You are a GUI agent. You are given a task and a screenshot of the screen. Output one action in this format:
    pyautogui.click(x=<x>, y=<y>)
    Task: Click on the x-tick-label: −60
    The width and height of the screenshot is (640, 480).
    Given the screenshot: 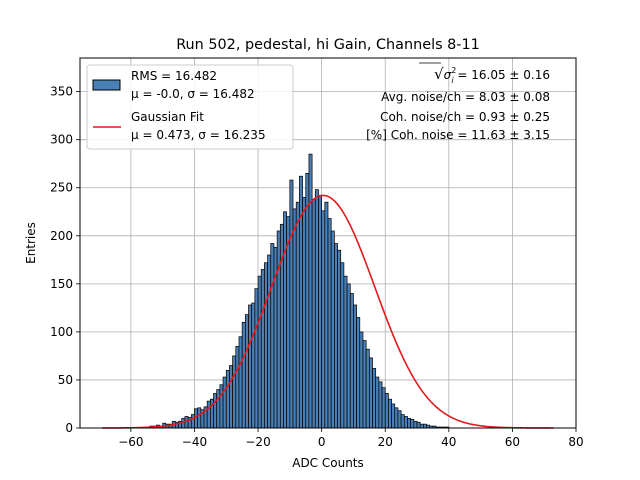 What is the action you would take?
    pyautogui.click(x=130, y=442)
    